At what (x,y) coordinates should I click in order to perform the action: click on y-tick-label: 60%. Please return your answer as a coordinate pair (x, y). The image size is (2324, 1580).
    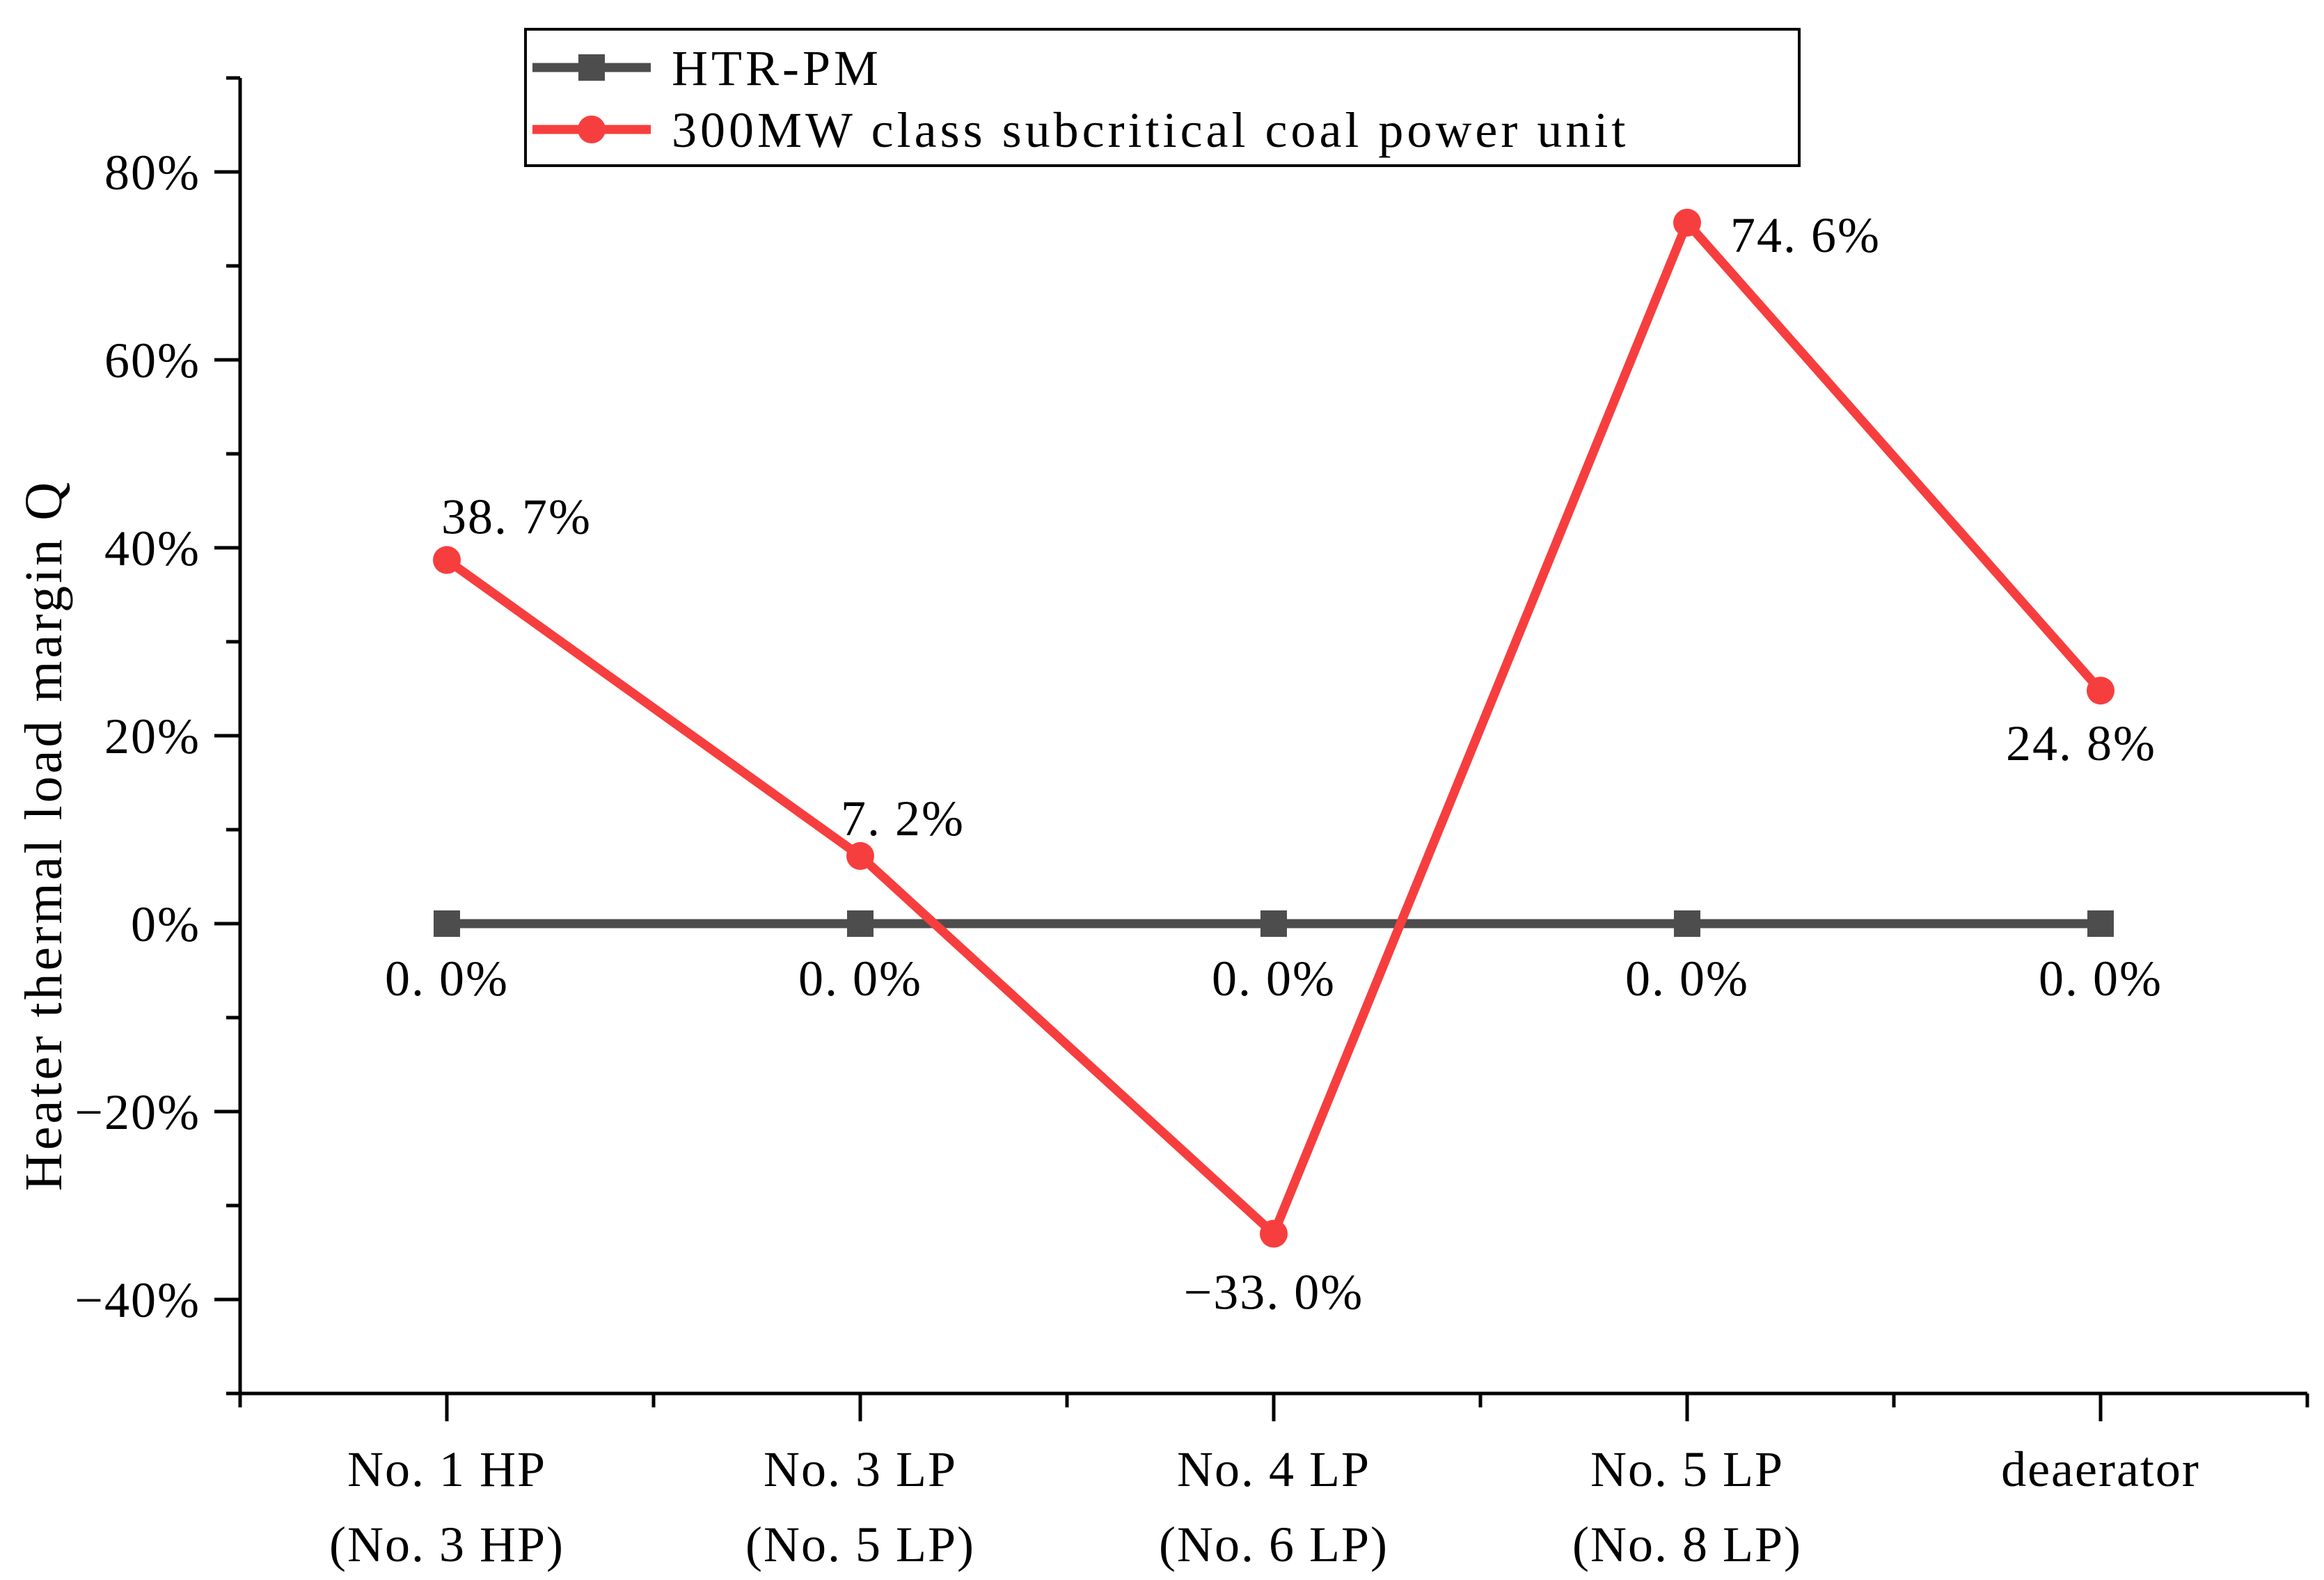
    Looking at the image, I should click on (152, 360).